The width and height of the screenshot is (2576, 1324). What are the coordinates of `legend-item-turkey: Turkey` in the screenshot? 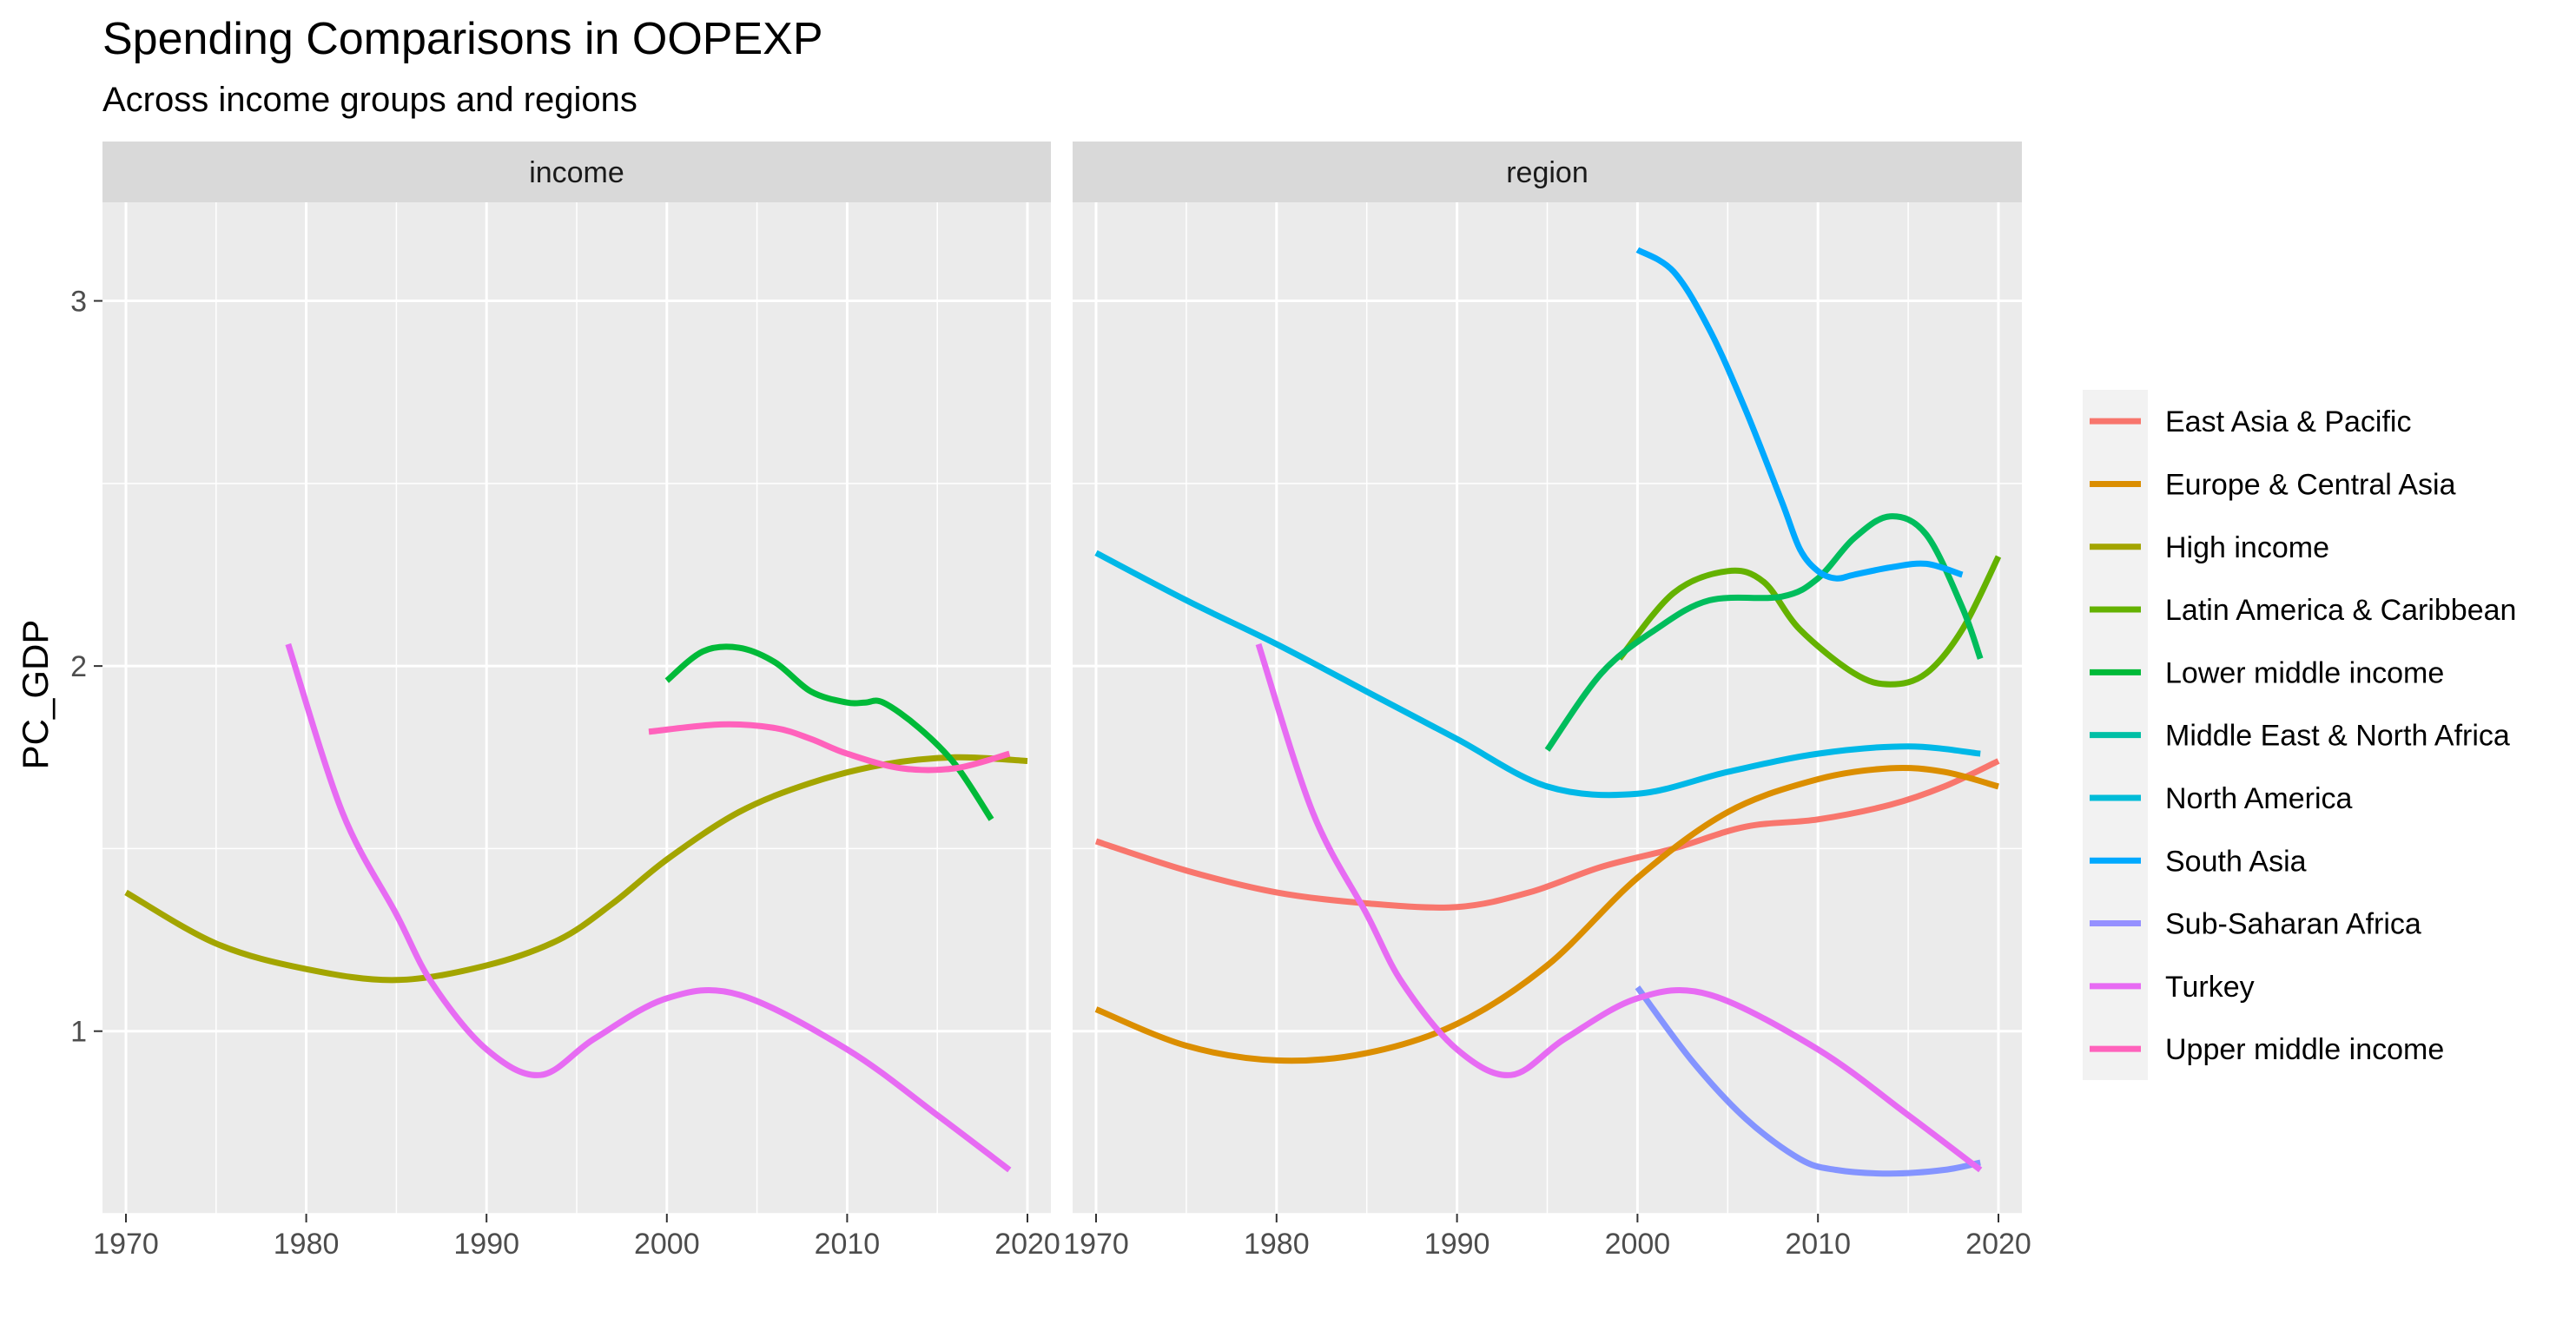 It's located at (2172, 987).